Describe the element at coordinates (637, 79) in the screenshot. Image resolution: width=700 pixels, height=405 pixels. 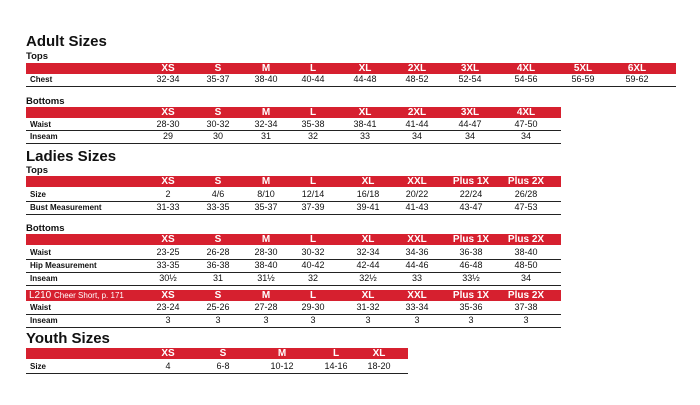
I see `row-value: 59-62` at that location.